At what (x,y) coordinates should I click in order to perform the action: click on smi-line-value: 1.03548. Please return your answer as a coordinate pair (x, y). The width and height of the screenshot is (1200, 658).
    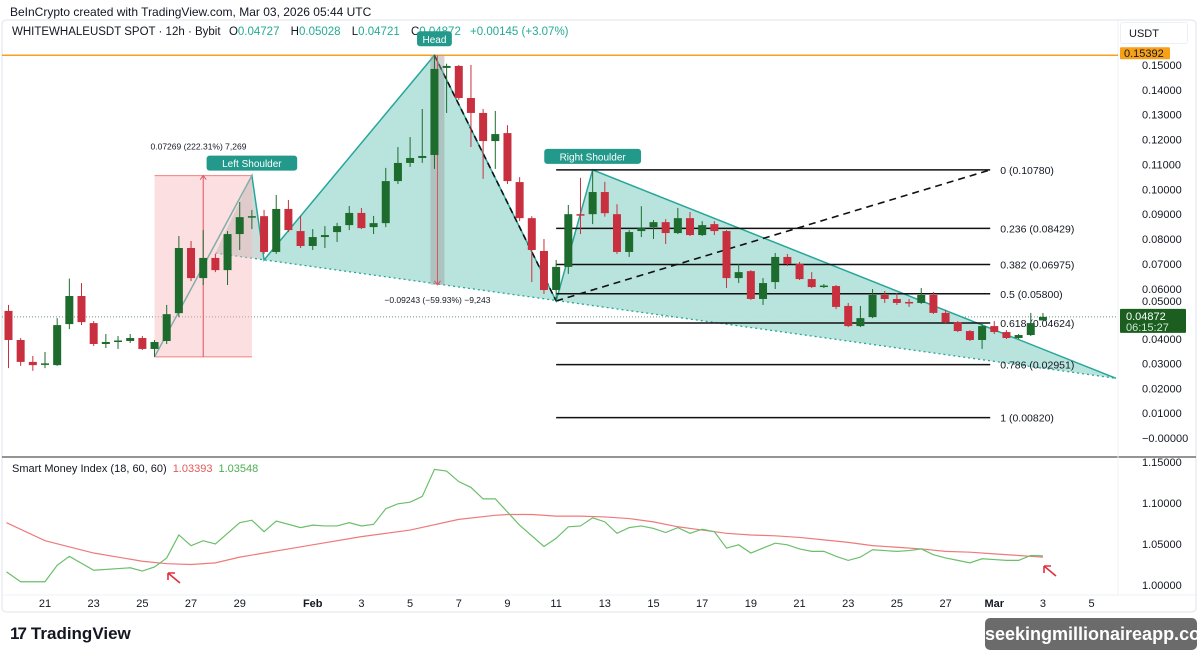
    Looking at the image, I should click on (238, 469).